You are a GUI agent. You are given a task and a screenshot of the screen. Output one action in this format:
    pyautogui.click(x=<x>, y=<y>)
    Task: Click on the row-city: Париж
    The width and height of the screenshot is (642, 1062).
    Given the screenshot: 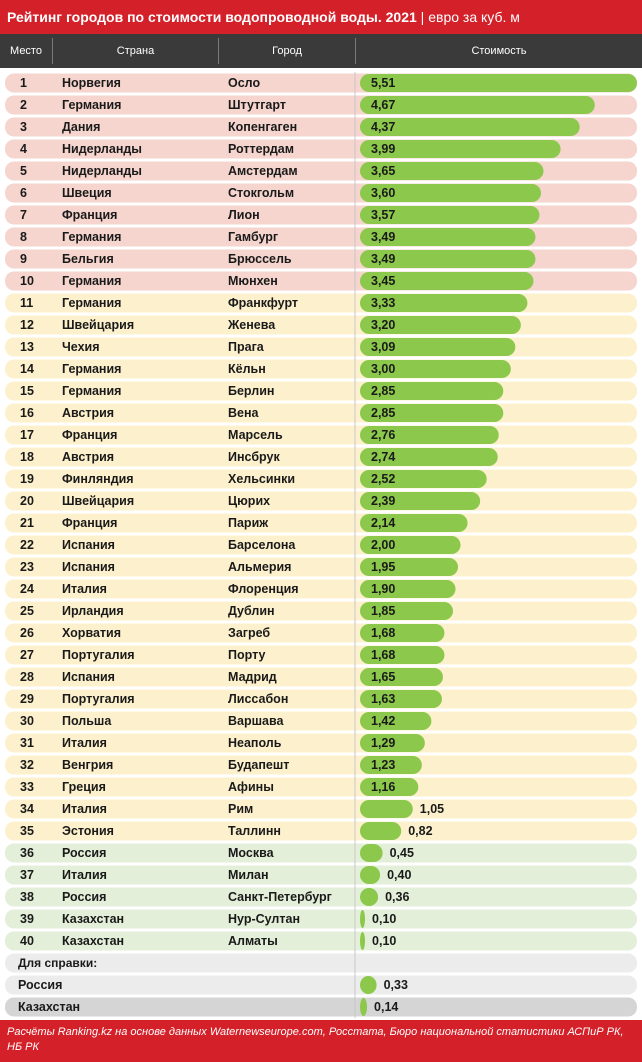 What is the action you would take?
    pyautogui.click(x=248, y=523)
    